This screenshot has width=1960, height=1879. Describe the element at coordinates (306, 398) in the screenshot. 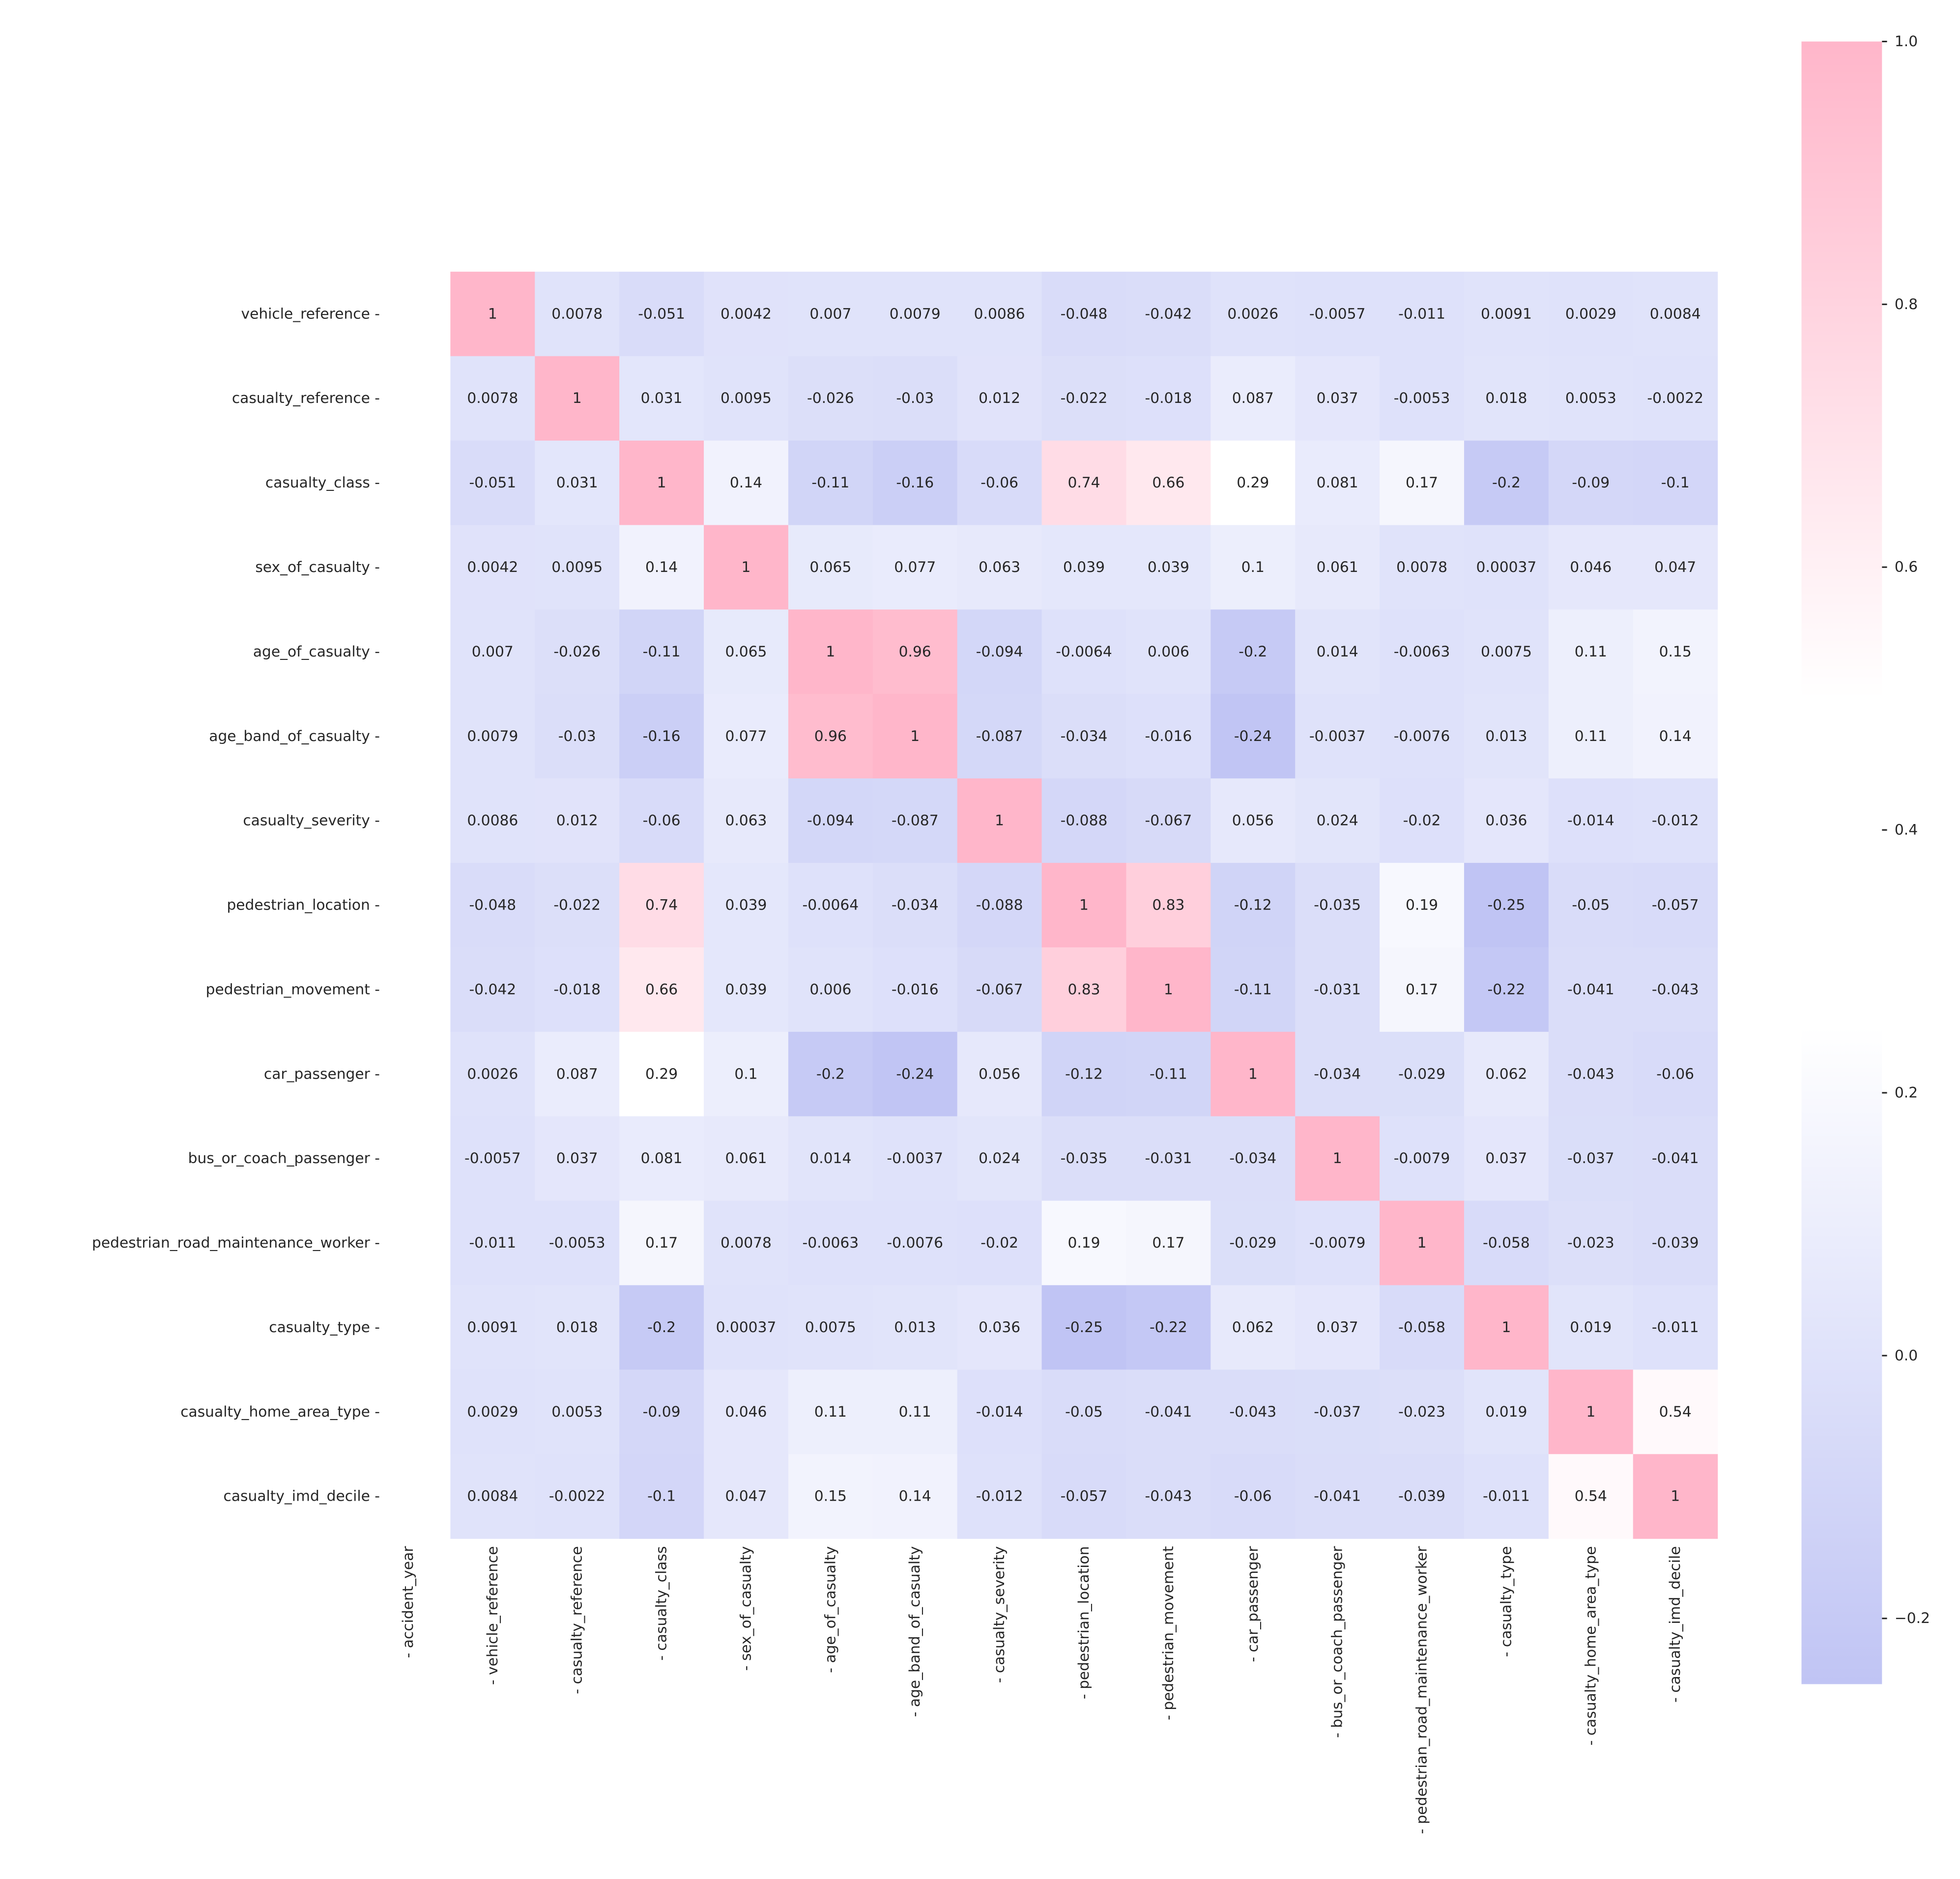

I see `row-tick-label: casualty_reference -` at that location.